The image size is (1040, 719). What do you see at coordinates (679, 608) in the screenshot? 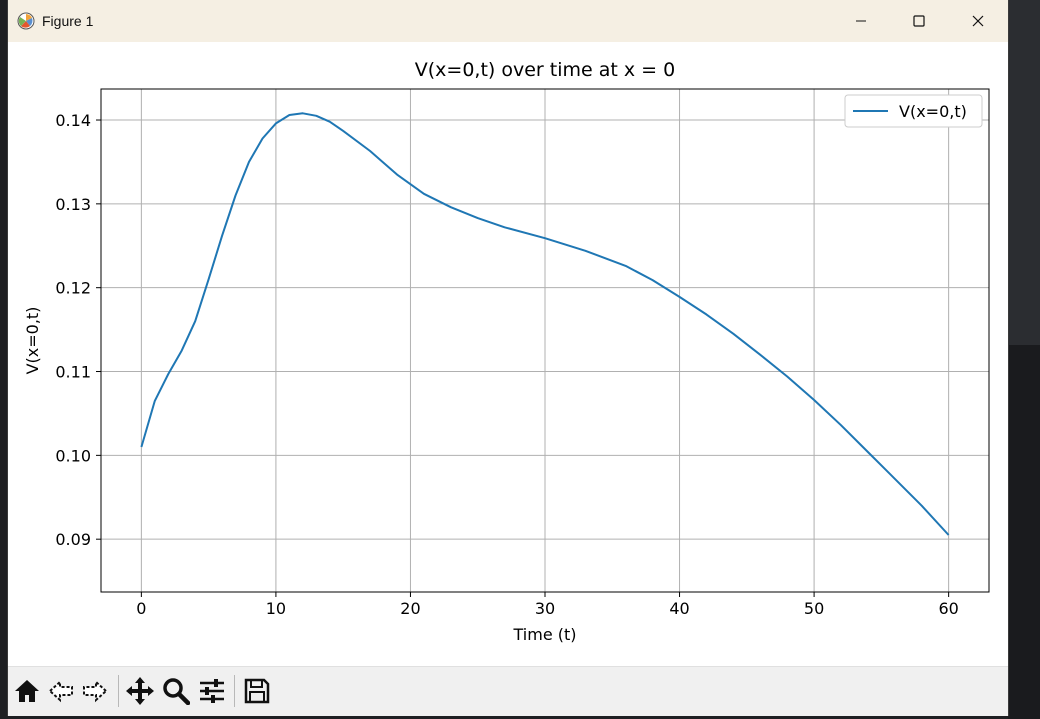
I see `x-tick-label: 40` at bounding box center [679, 608].